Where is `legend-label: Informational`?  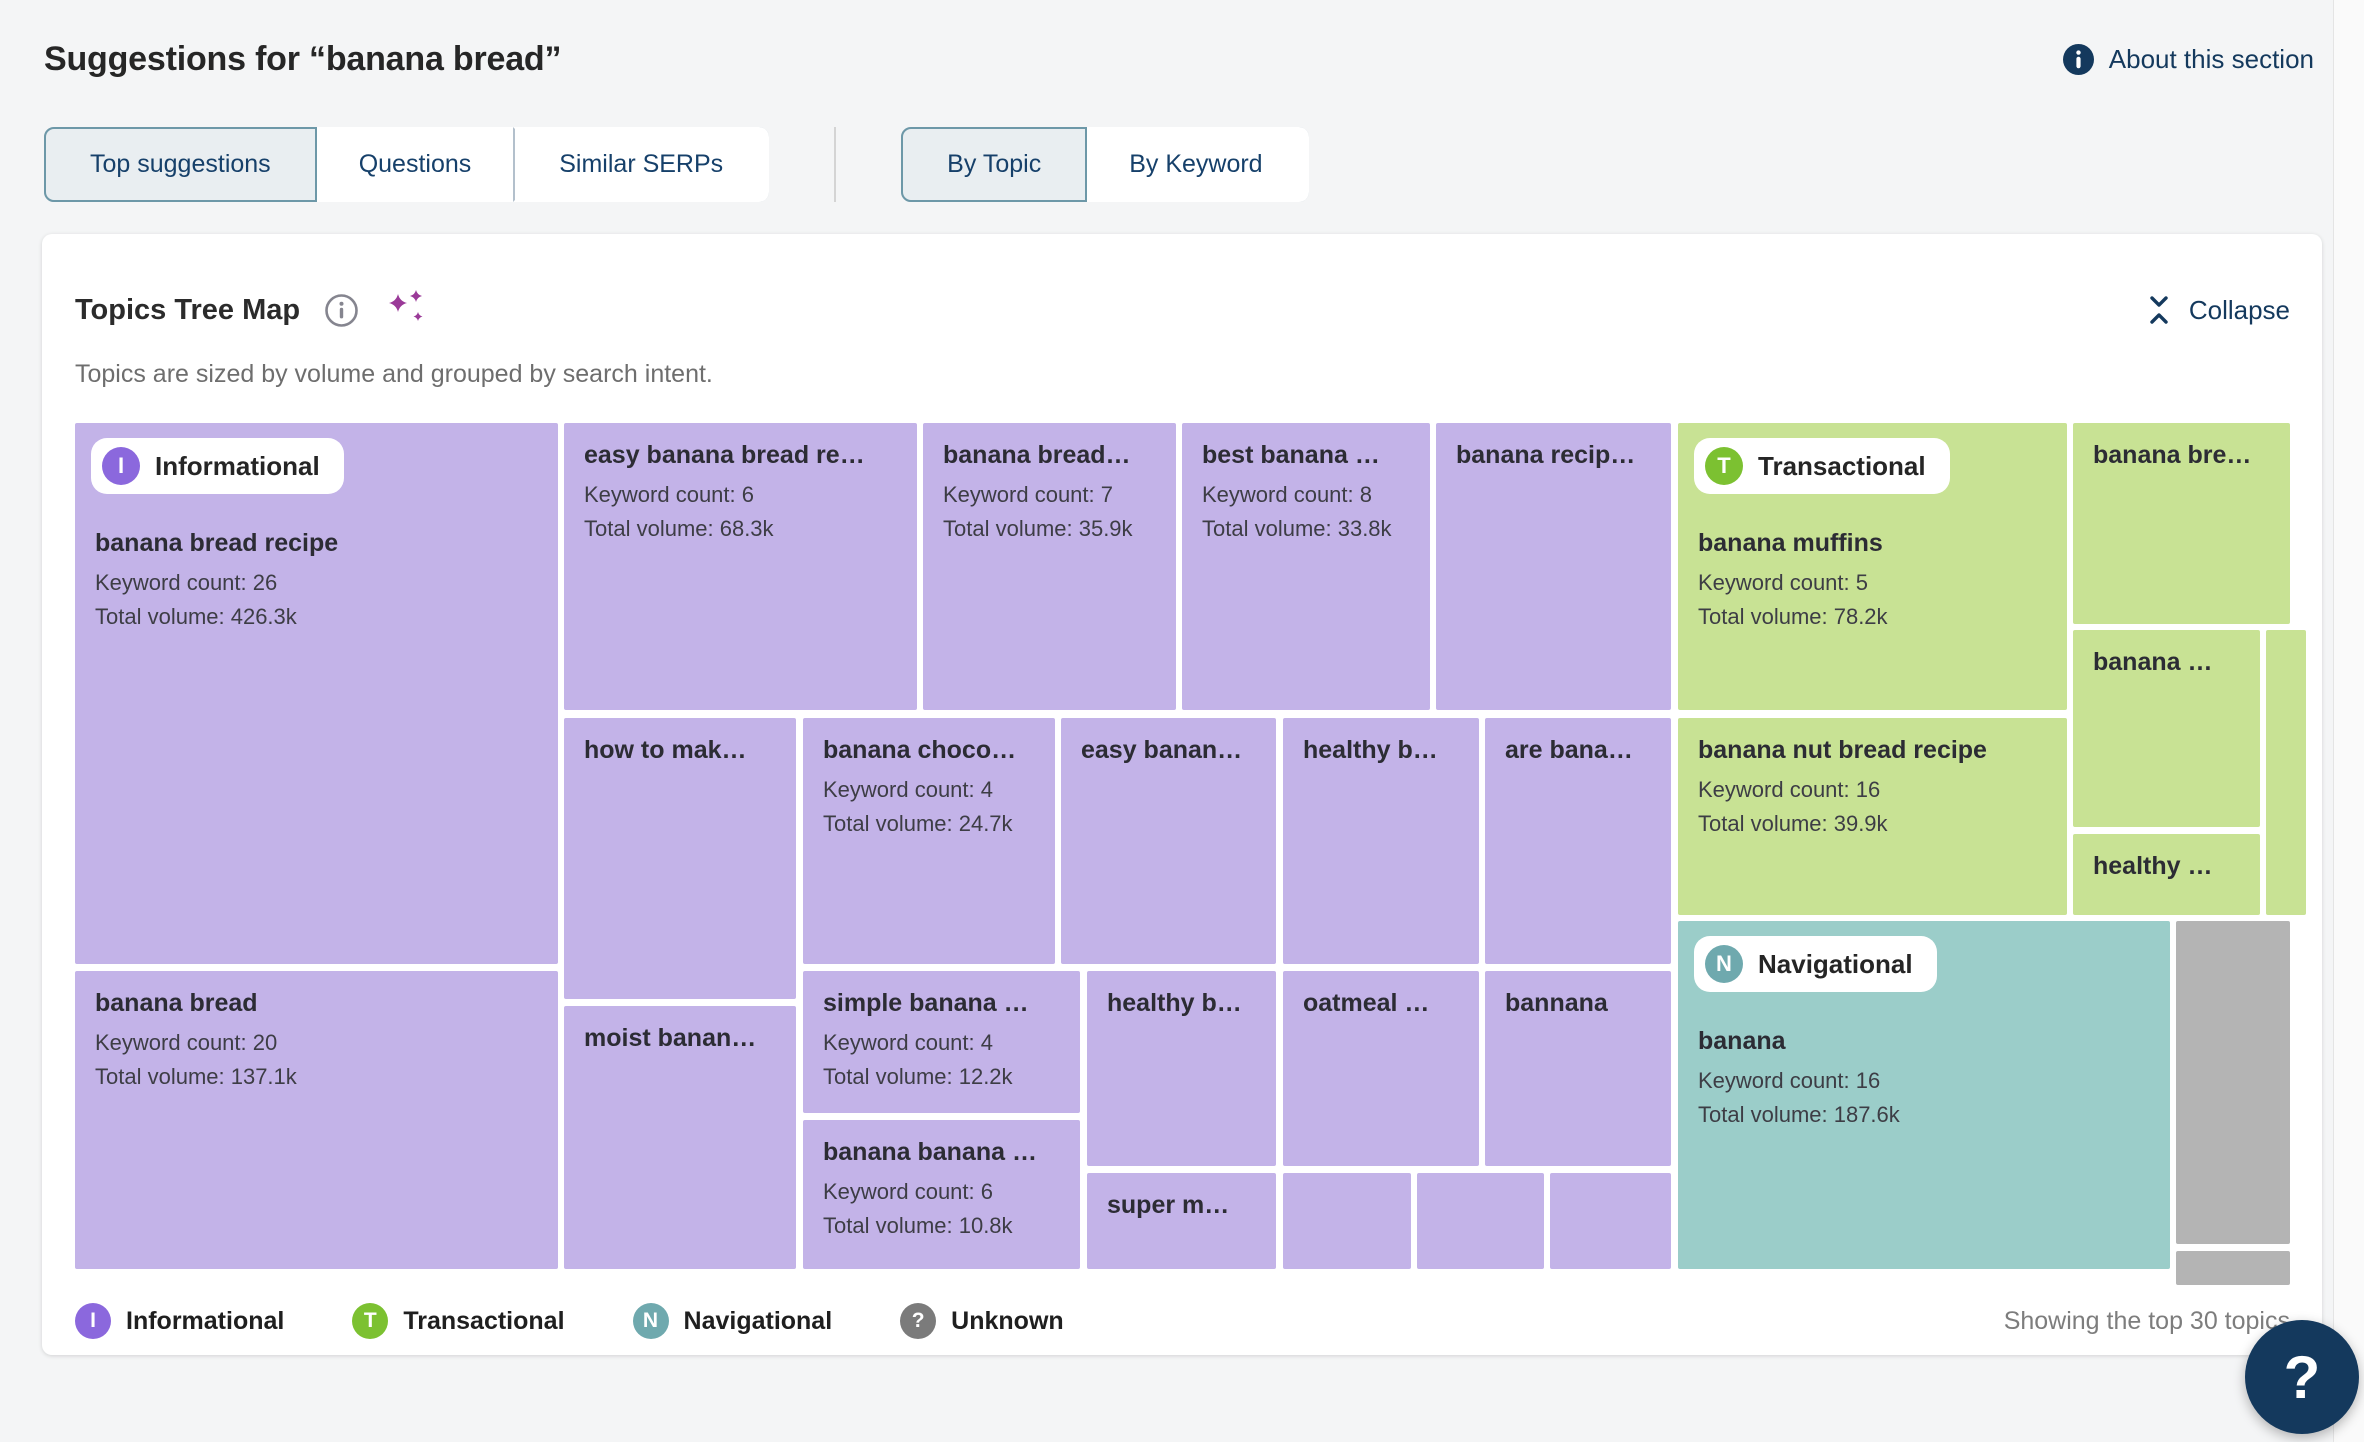
legend-label: Informational is located at coordinates (205, 1320).